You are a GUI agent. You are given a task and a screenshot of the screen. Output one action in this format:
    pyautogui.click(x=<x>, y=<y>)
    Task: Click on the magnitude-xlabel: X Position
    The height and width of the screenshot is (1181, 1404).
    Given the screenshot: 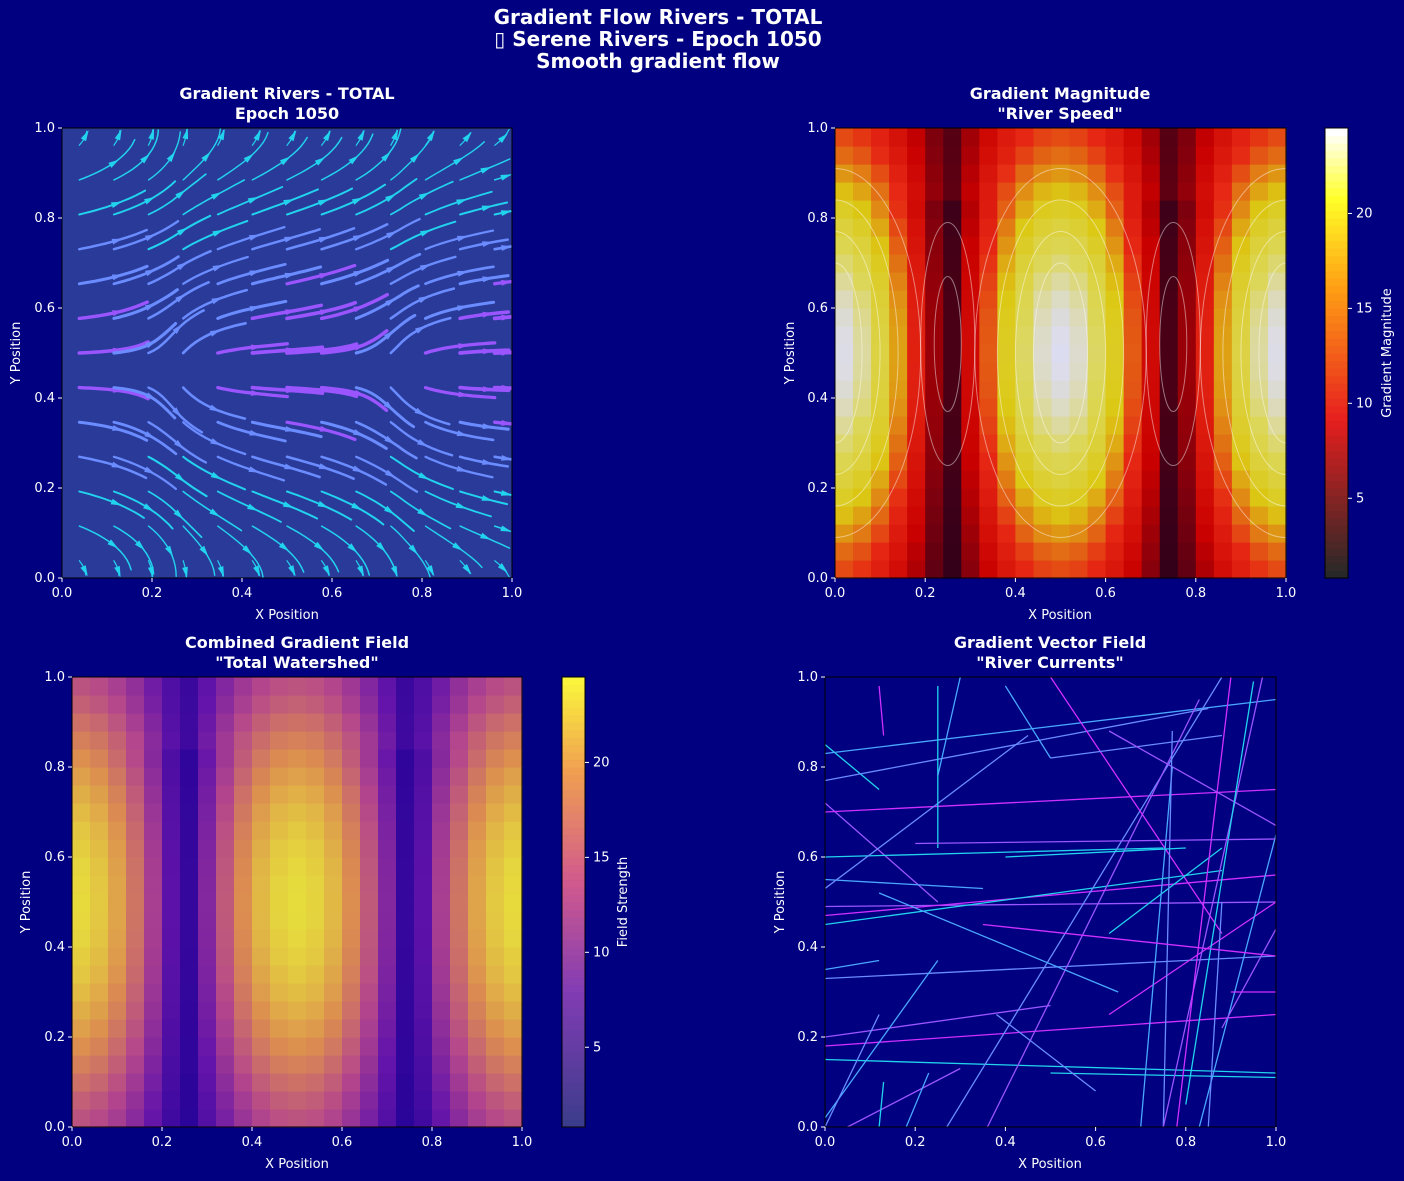 What is the action you would take?
    pyautogui.click(x=1060, y=615)
    